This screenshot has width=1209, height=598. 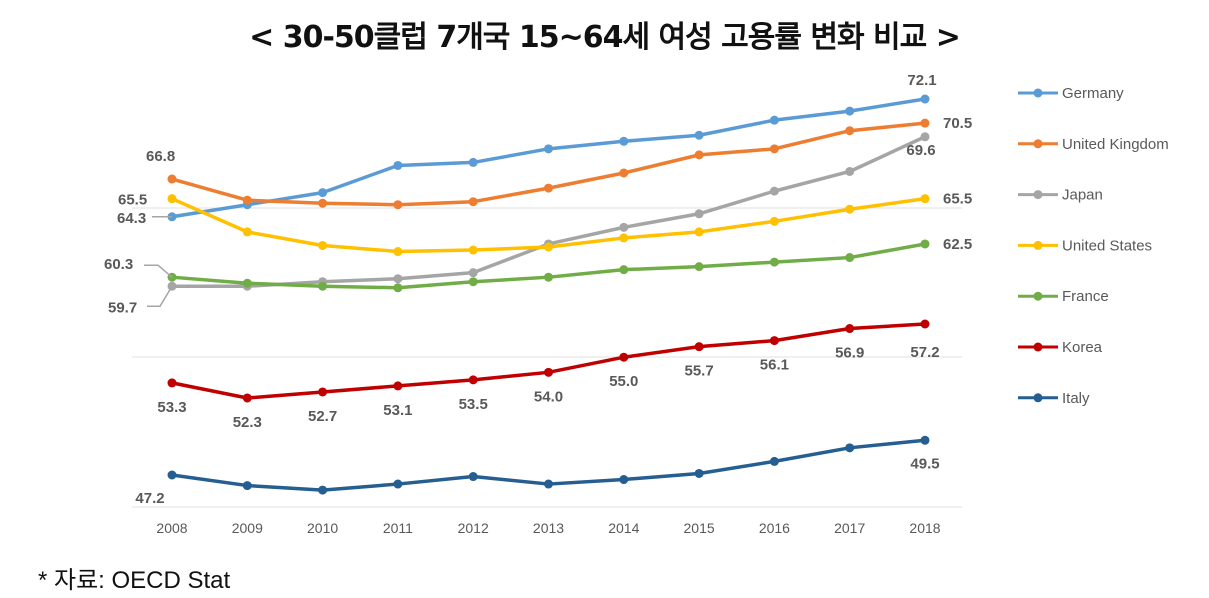 What do you see at coordinates (322, 528) in the screenshot?
I see `x-tick-label: 2010` at bounding box center [322, 528].